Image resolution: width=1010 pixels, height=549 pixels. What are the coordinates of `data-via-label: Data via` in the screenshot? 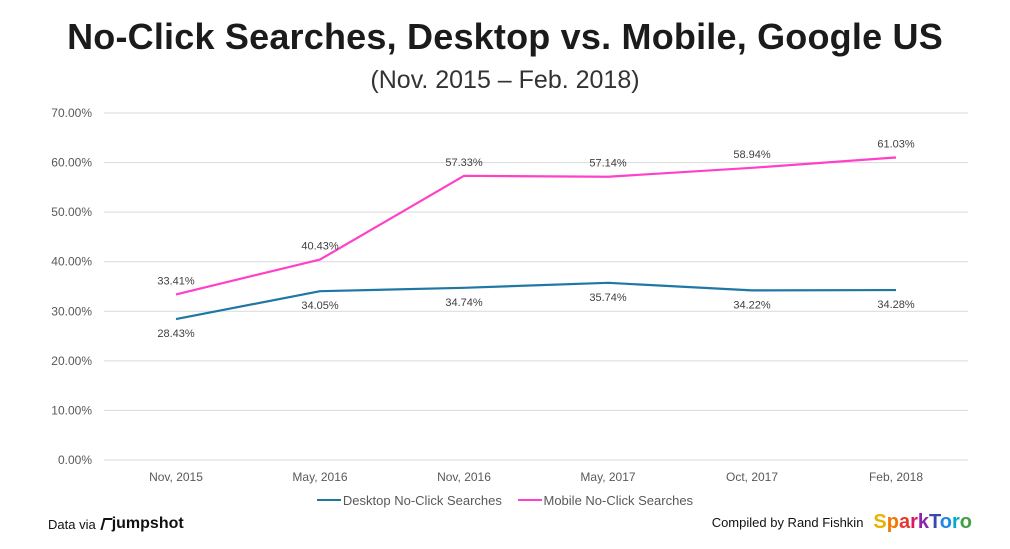 It's located at (72, 524).